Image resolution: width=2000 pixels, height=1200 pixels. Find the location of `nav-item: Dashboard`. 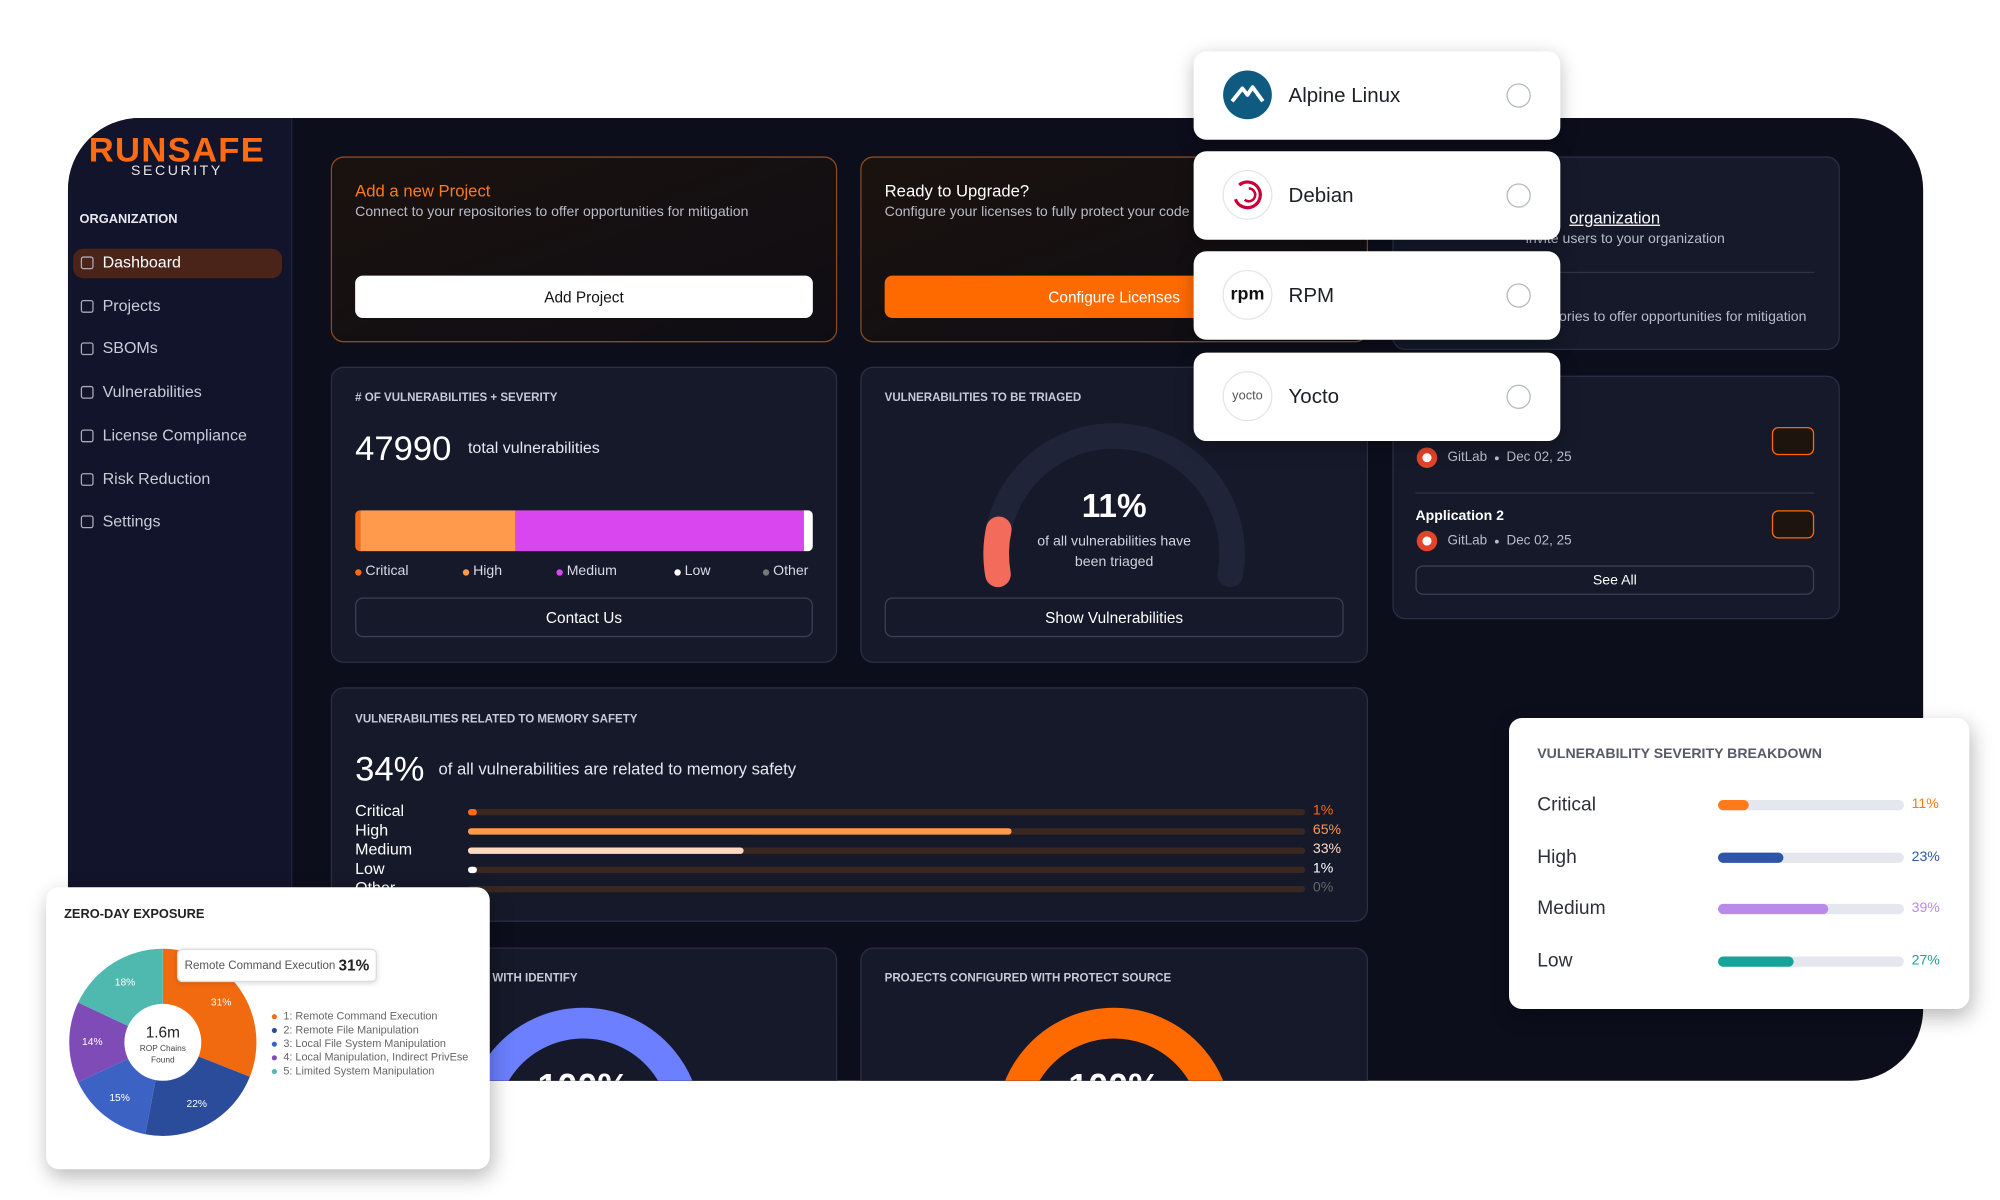

nav-item: Dashboard is located at coordinates (141, 262).